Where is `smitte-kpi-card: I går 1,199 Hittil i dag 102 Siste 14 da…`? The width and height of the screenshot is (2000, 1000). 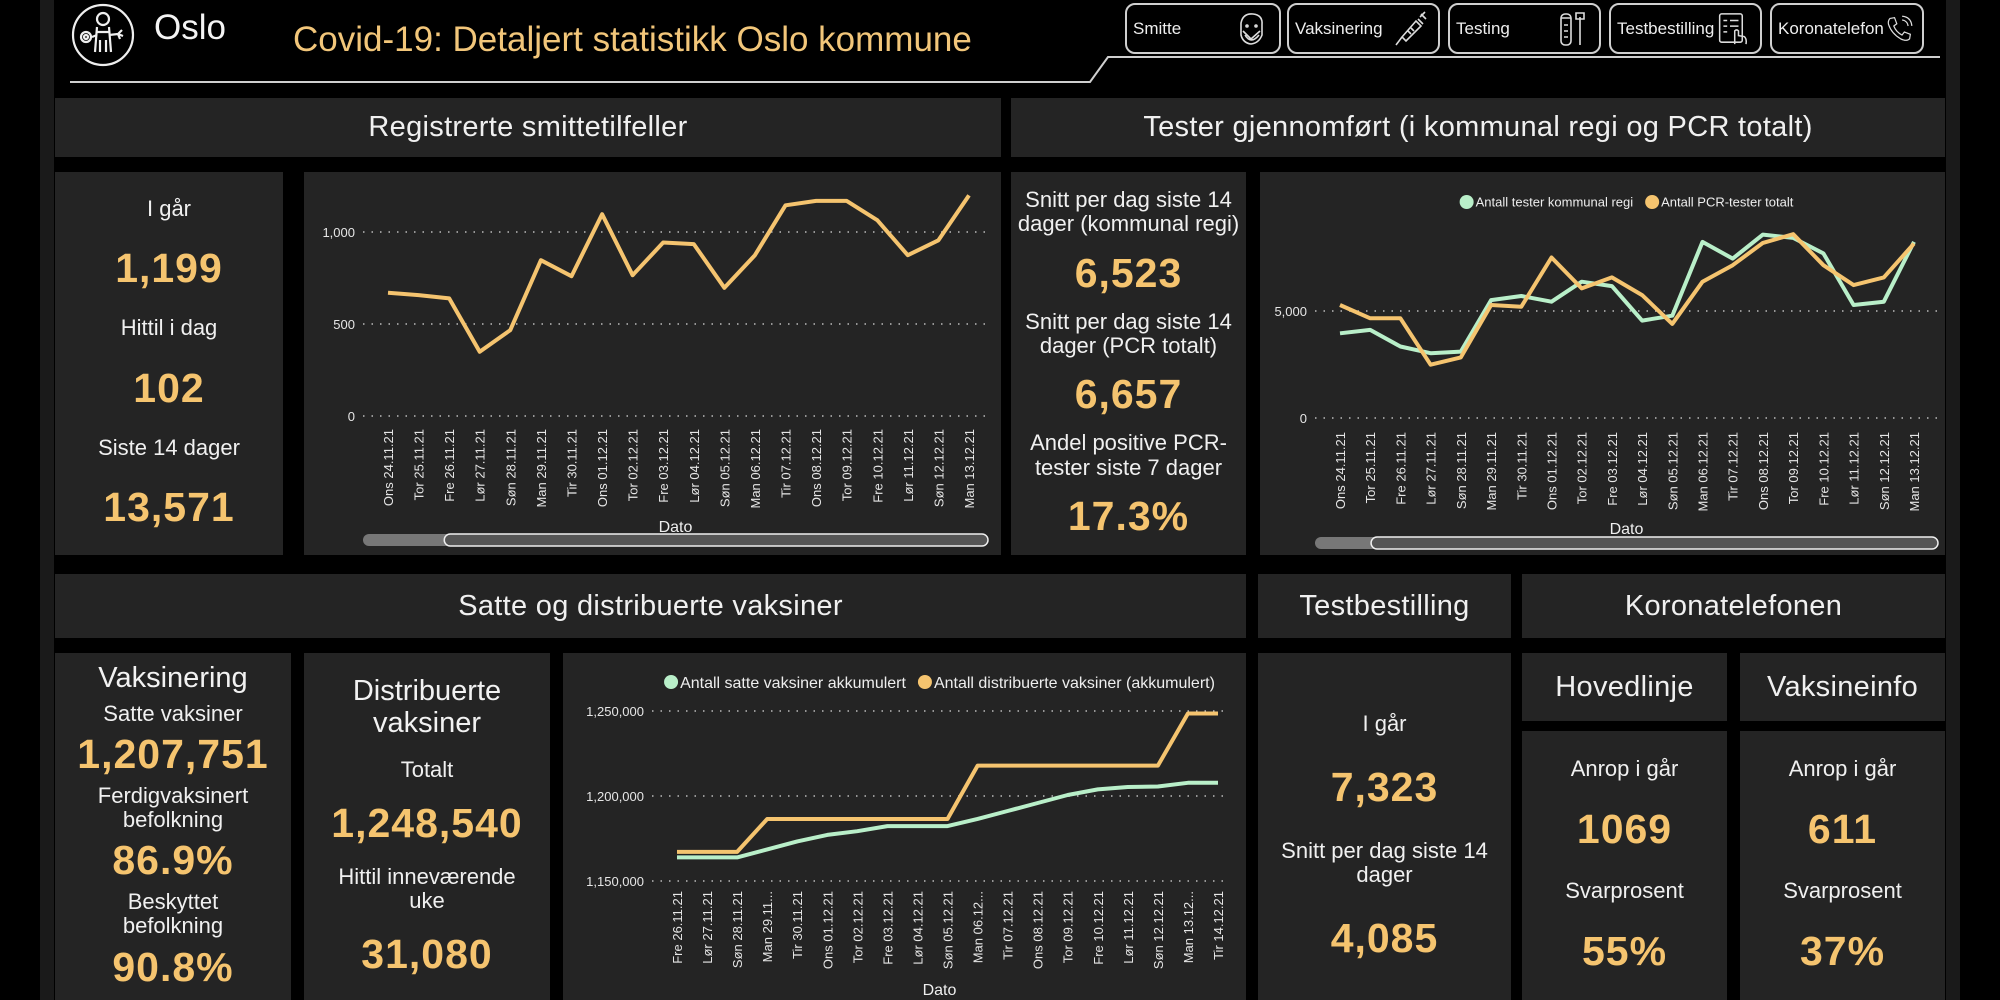 smitte-kpi-card: I går 1,199 Hittil i dag 102 Siste 14 da… is located at coordinates (169, 363).